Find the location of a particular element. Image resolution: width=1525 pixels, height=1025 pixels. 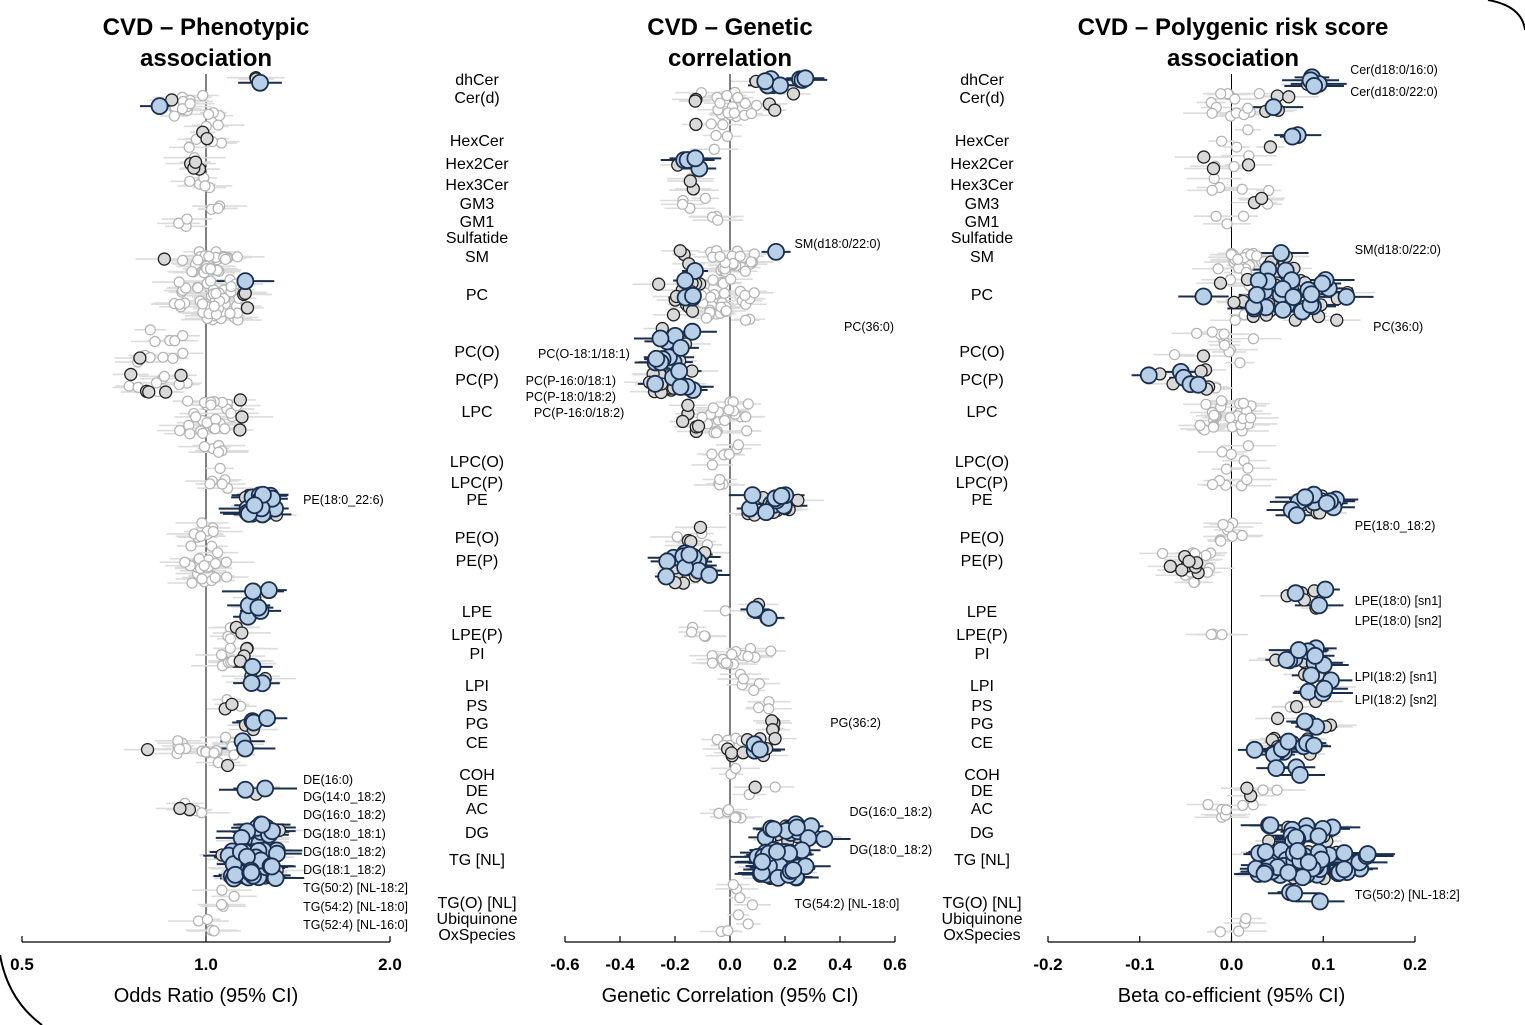

annotation-dg-18-0-18-1: DG(18:0_18:1) is located at coordinates (344, 834).